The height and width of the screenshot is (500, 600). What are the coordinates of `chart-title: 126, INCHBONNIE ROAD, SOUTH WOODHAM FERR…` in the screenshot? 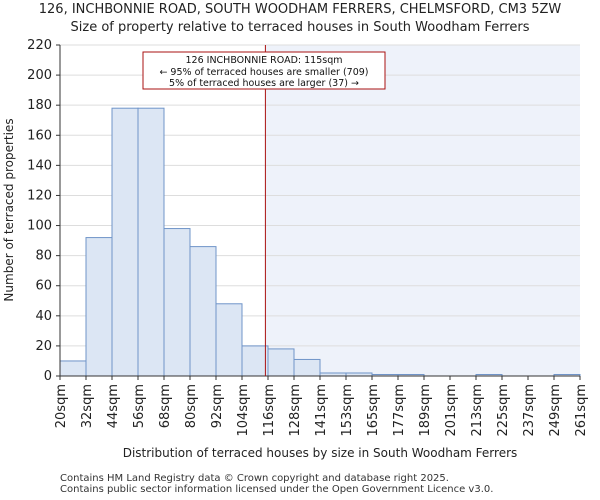 It's located at (300, 9).